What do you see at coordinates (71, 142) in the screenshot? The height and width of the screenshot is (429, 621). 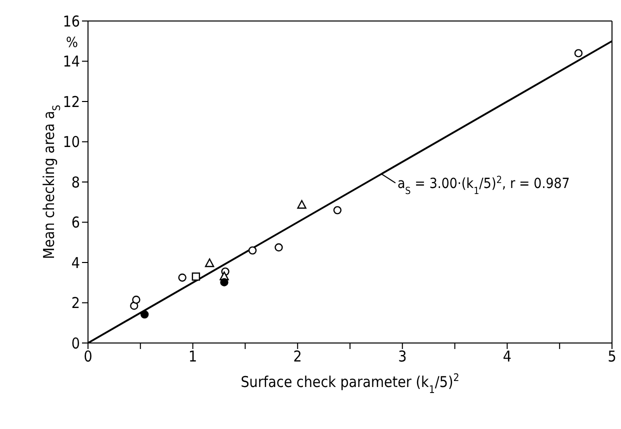 I see `y-tick-label: 10` at bounding box center [71, 142].